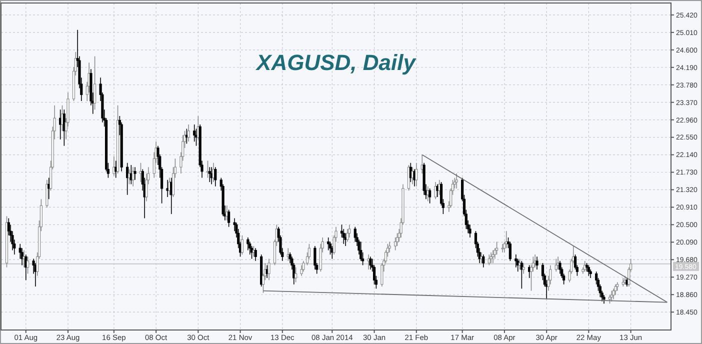  I want to click on text: XAGUSD, Daily, so click(336, 62).